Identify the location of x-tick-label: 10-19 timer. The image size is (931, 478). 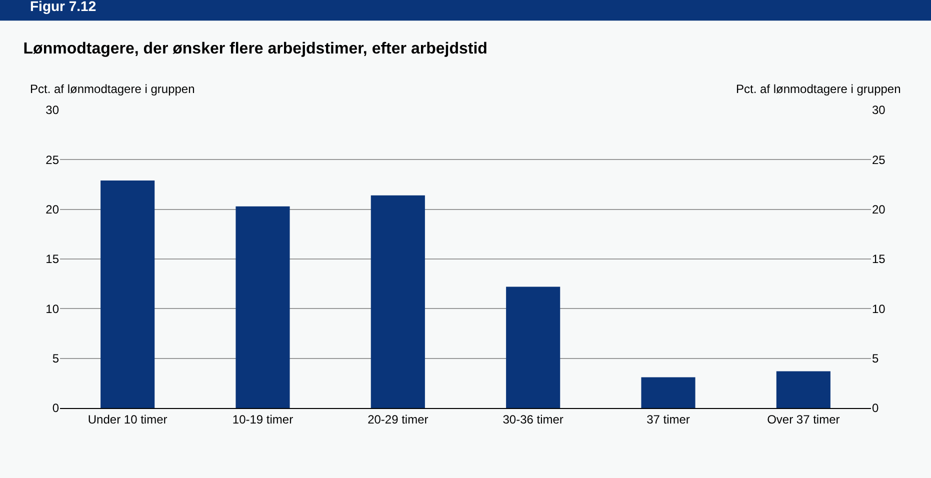
(263, 419).